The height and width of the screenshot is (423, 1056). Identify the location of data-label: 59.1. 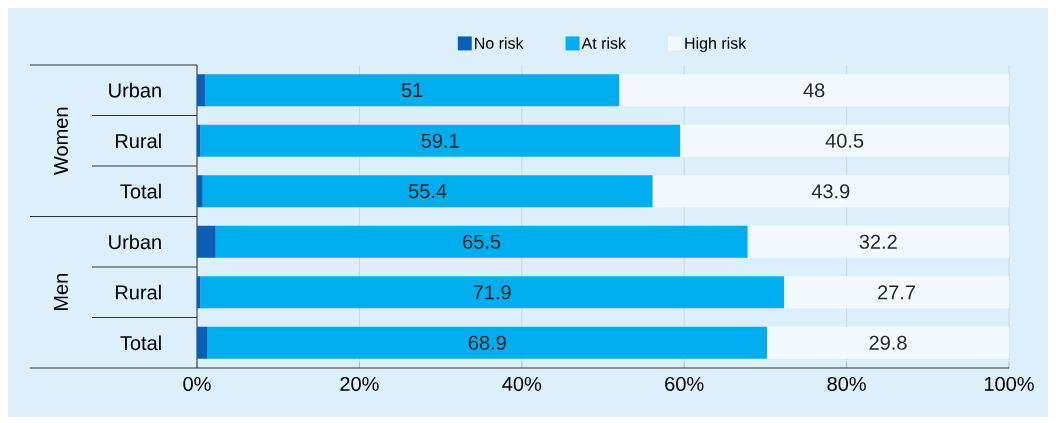
(440, 140).